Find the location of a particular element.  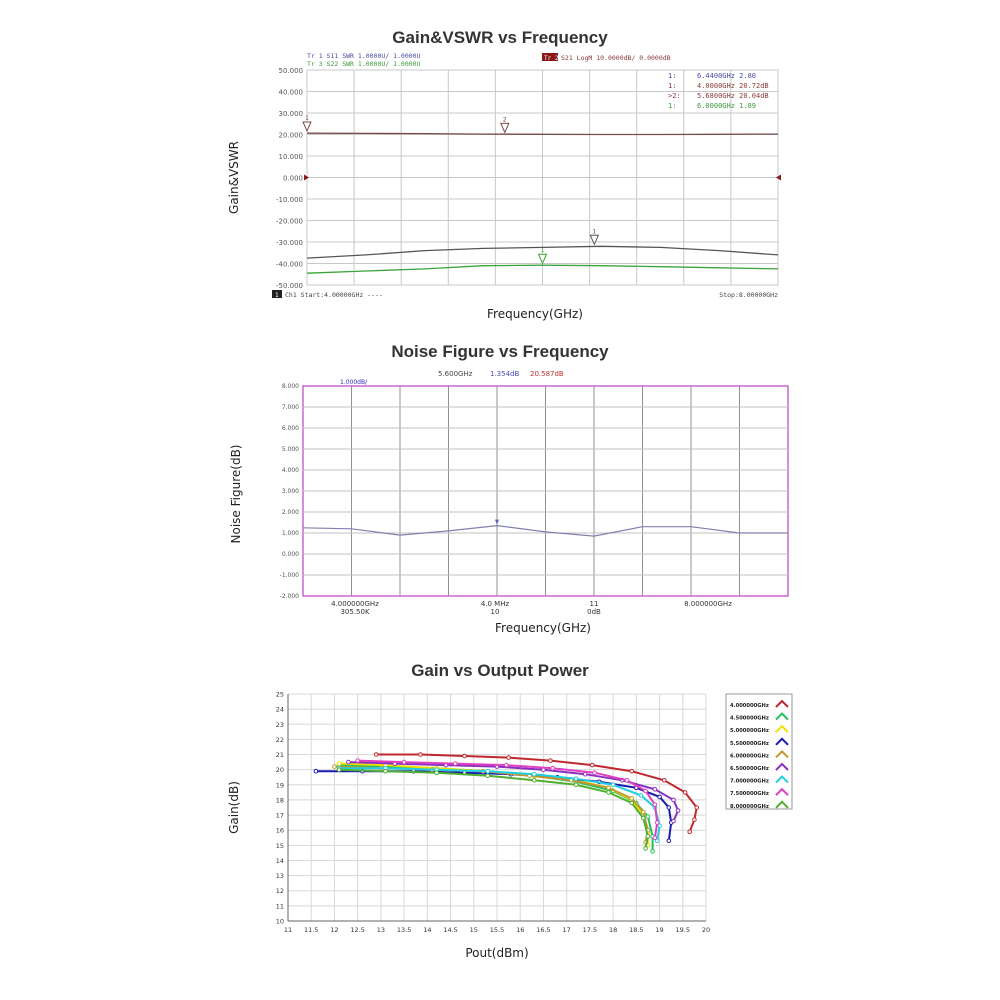

y-tick-label: 20.000 is located at coordinates (291, 136).